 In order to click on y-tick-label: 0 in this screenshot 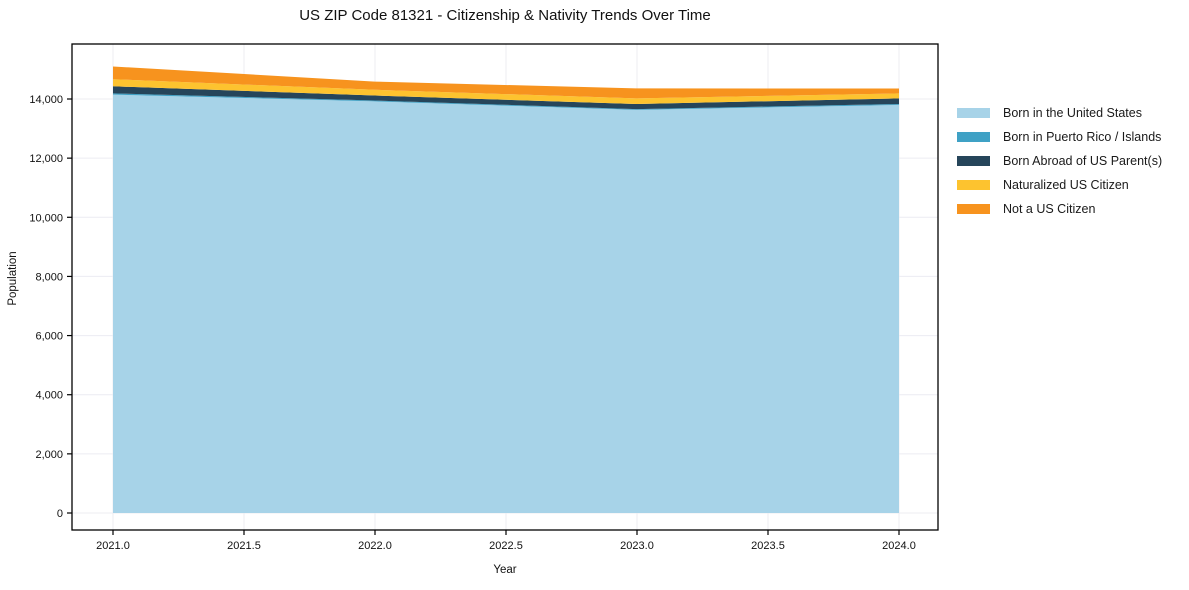, I will do `click(60, 514)`.